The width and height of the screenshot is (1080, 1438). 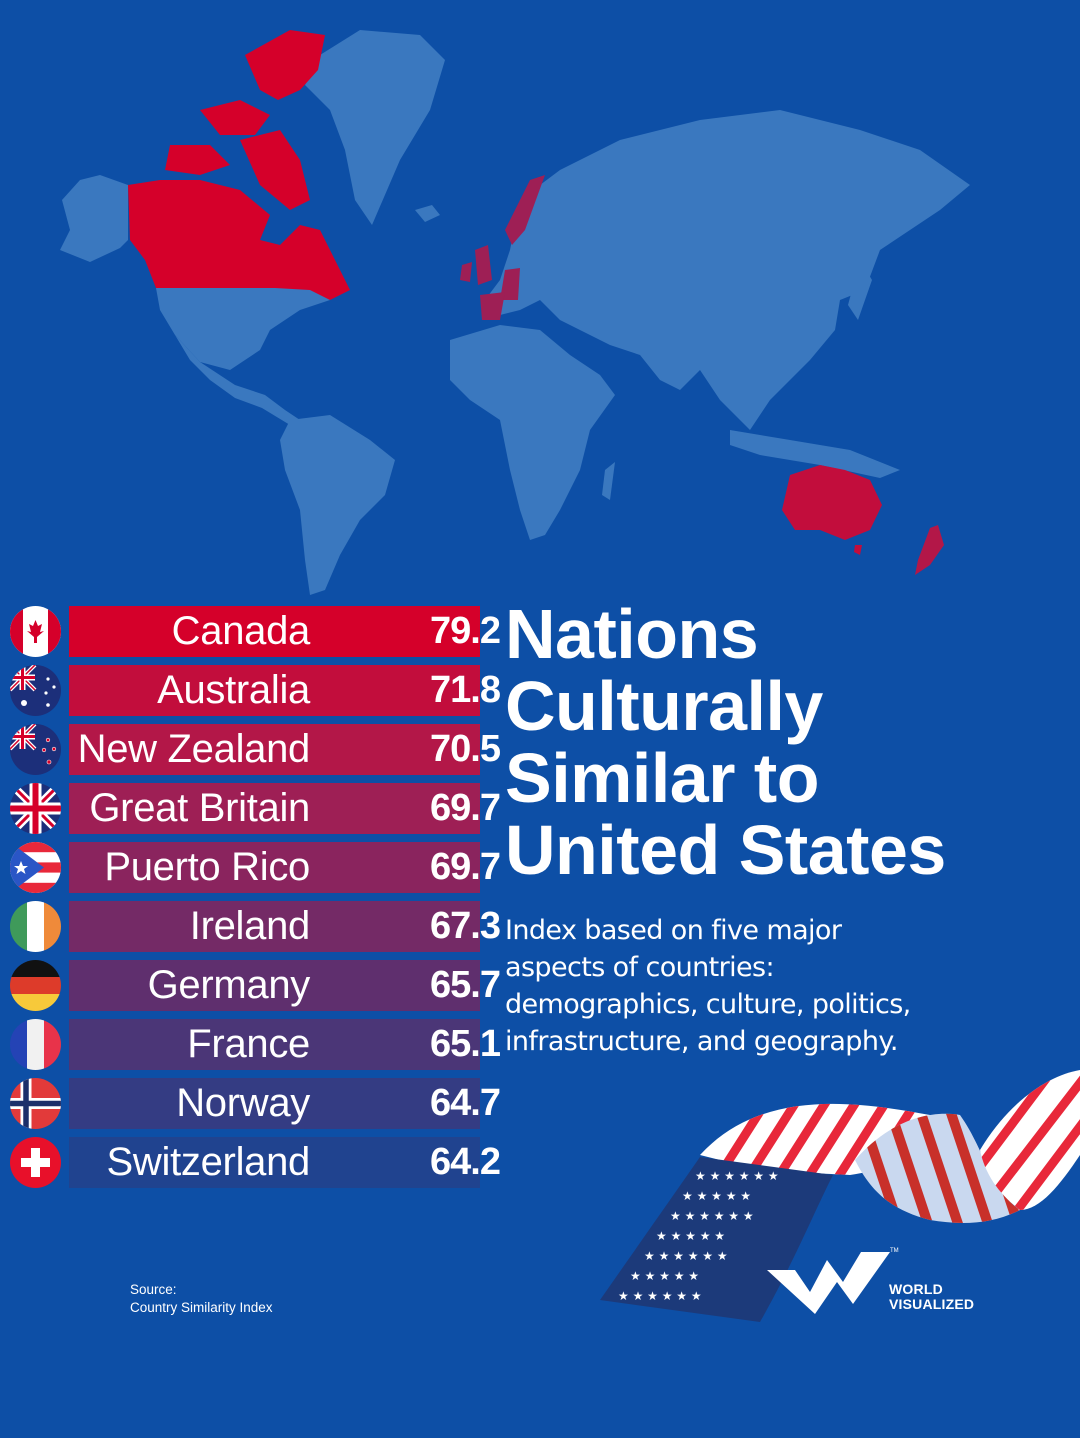 I want to click on country-name: Great Britain, so click(x=199, y=808).